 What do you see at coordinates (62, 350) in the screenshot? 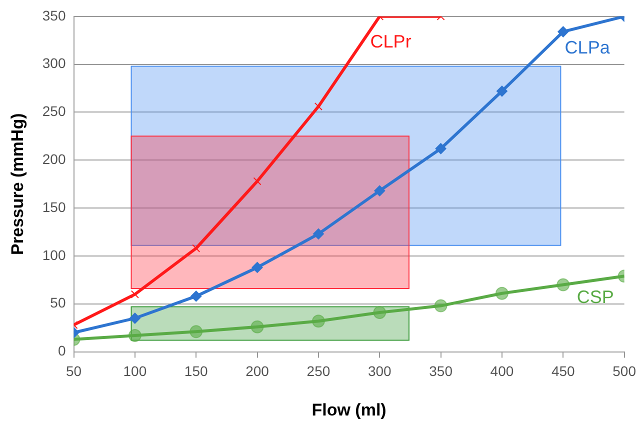
I see `y-tick-label: 0` at bounding box center [62, 350].